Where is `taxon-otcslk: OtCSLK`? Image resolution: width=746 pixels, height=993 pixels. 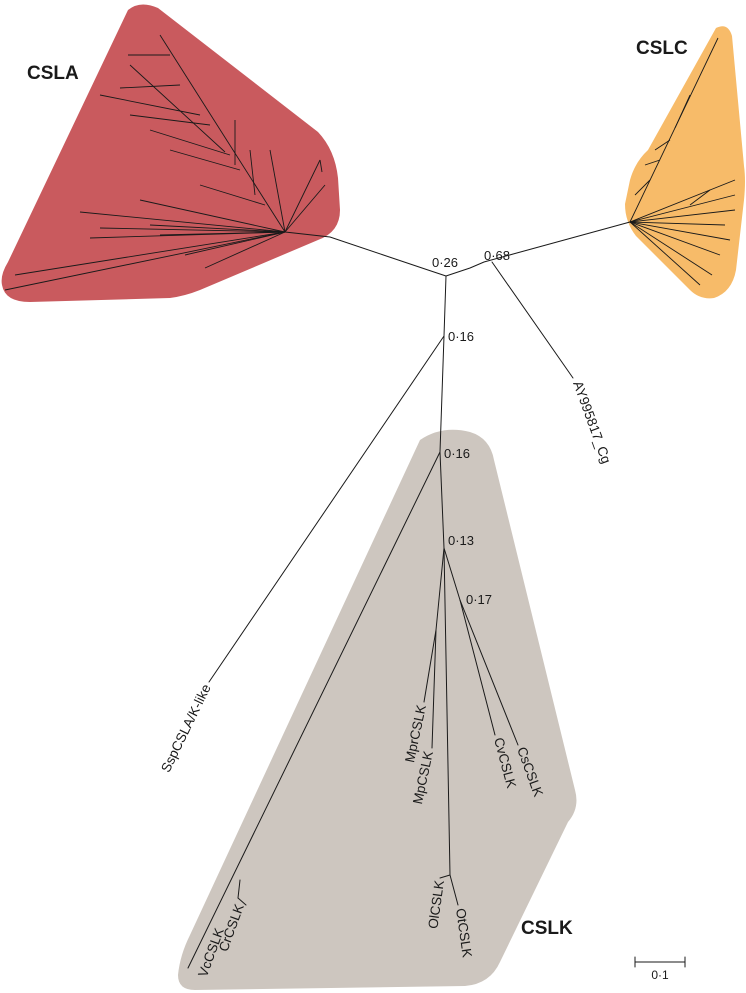
taxon-otcslk: OtCSLK is located at coordinates (464, 932).